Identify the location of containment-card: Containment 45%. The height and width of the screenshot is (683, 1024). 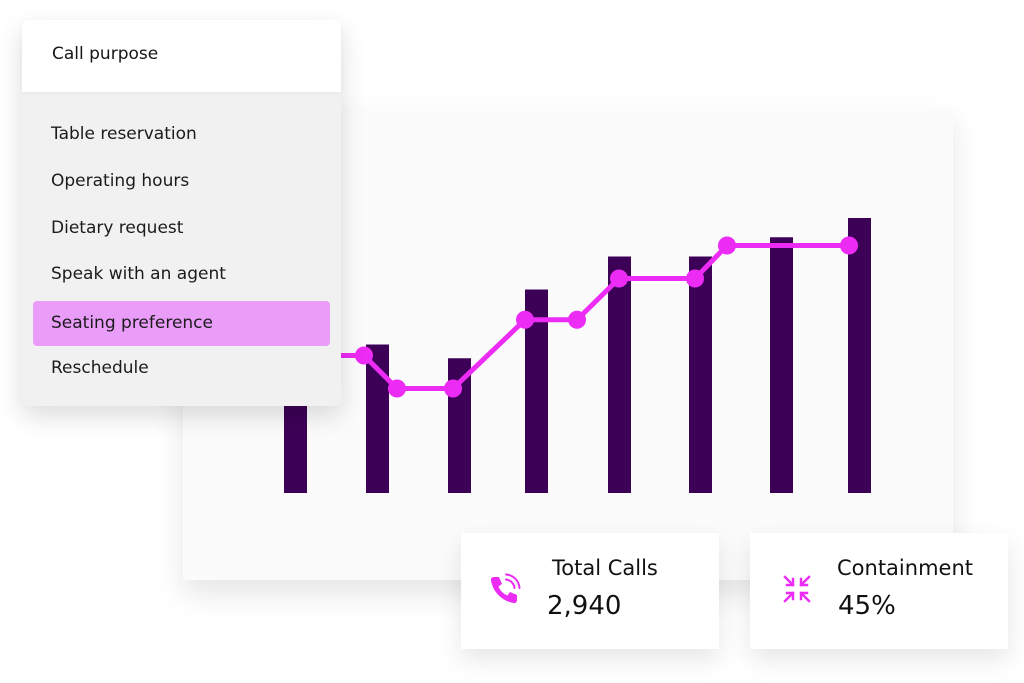
(879, 591).